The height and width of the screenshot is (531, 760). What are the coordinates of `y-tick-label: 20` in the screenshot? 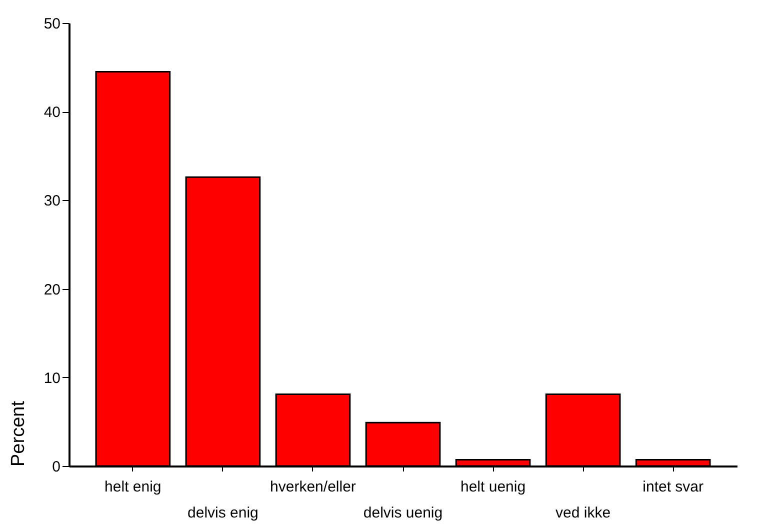 It's located at (52, 289).